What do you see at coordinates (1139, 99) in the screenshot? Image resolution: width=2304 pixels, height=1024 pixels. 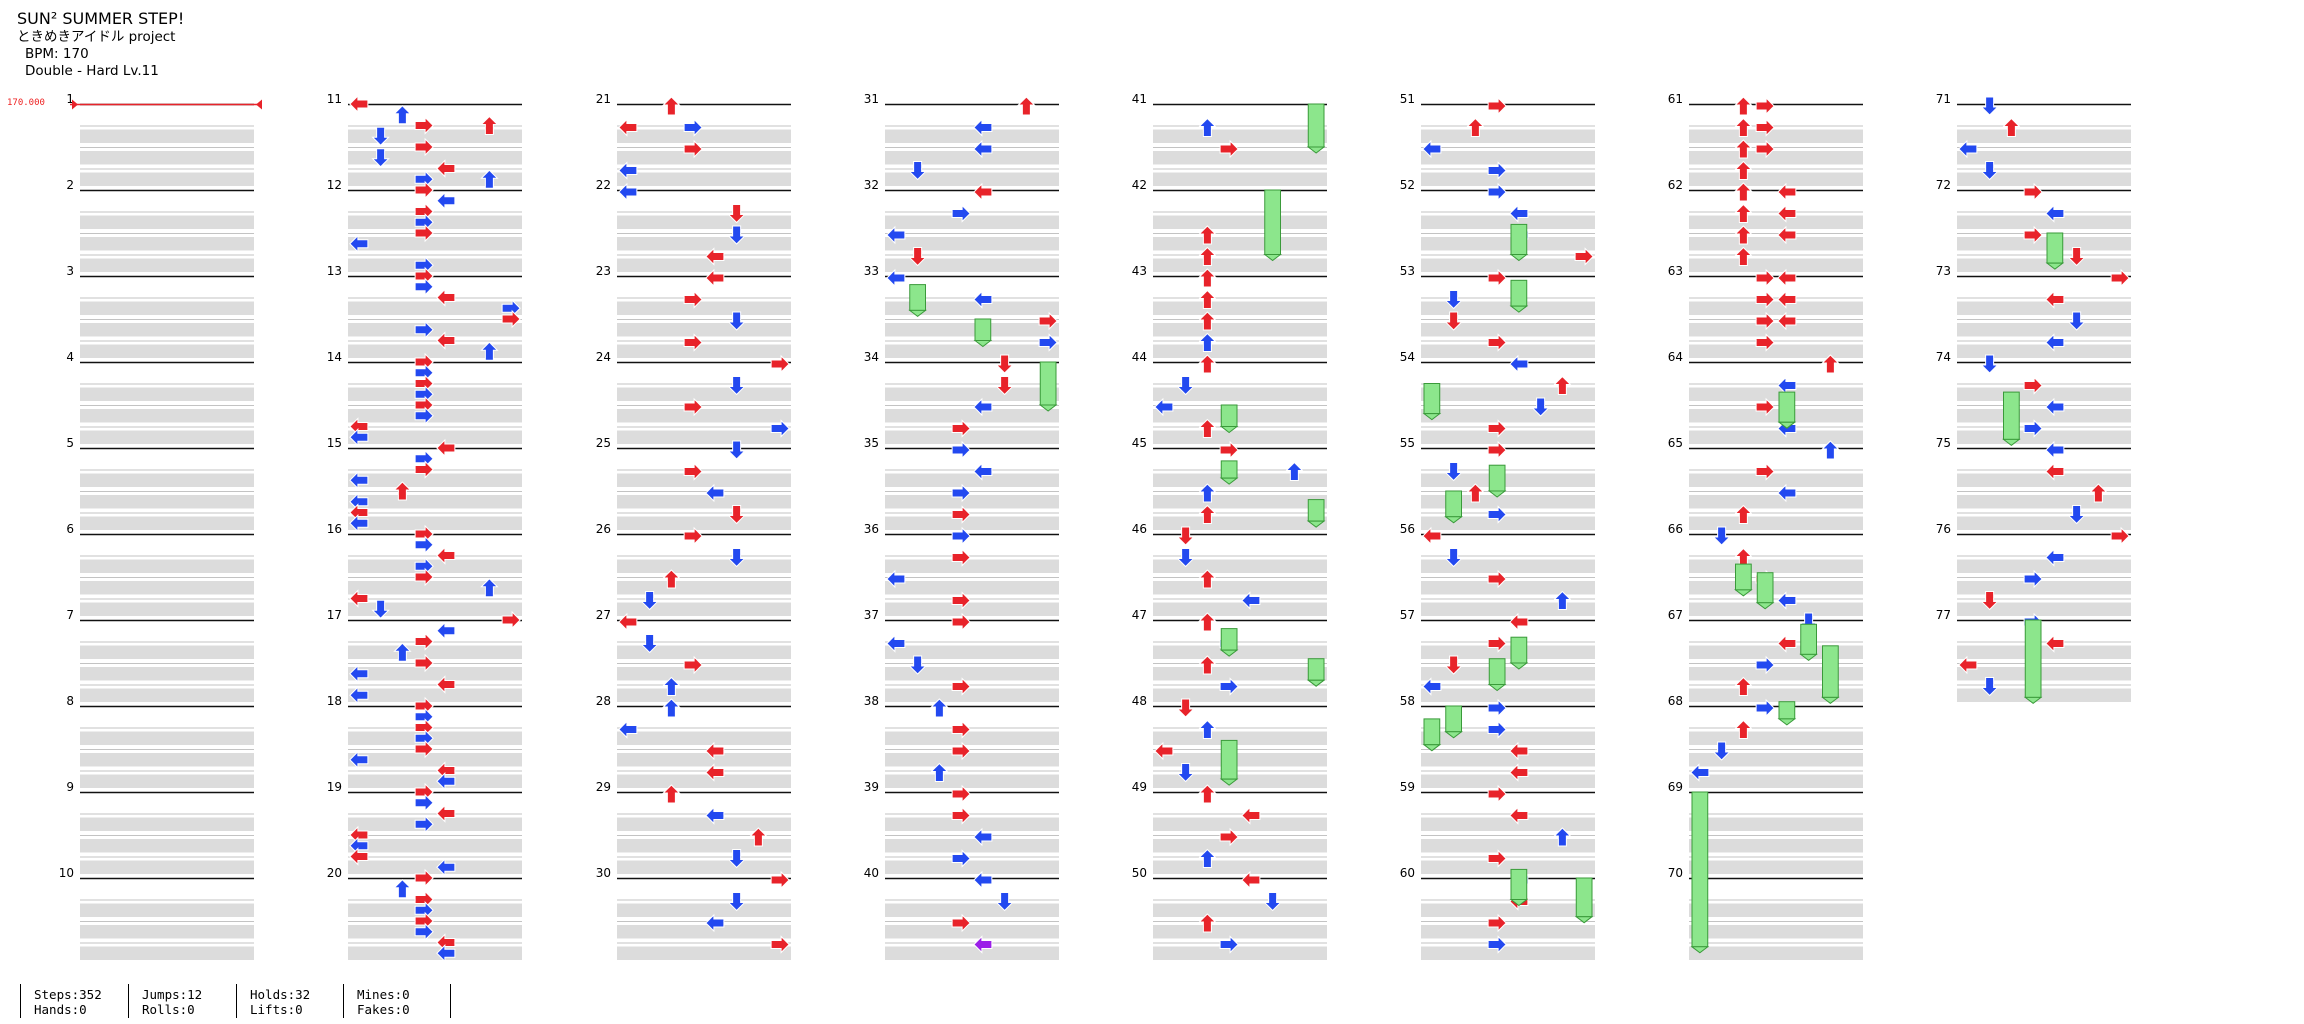 I see `measure-number: 41` at bounding box center [1139, 99].